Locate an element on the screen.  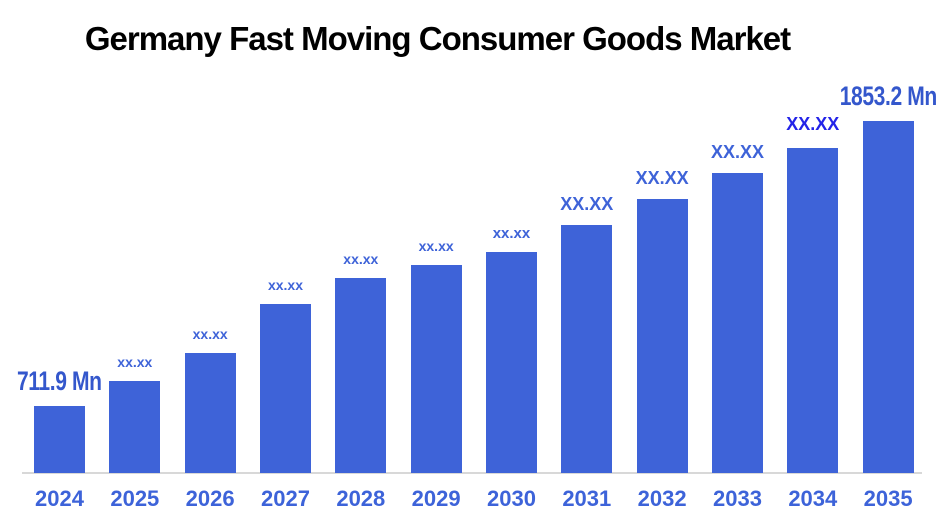
bar-2024 is located at coordinates (59, 439).